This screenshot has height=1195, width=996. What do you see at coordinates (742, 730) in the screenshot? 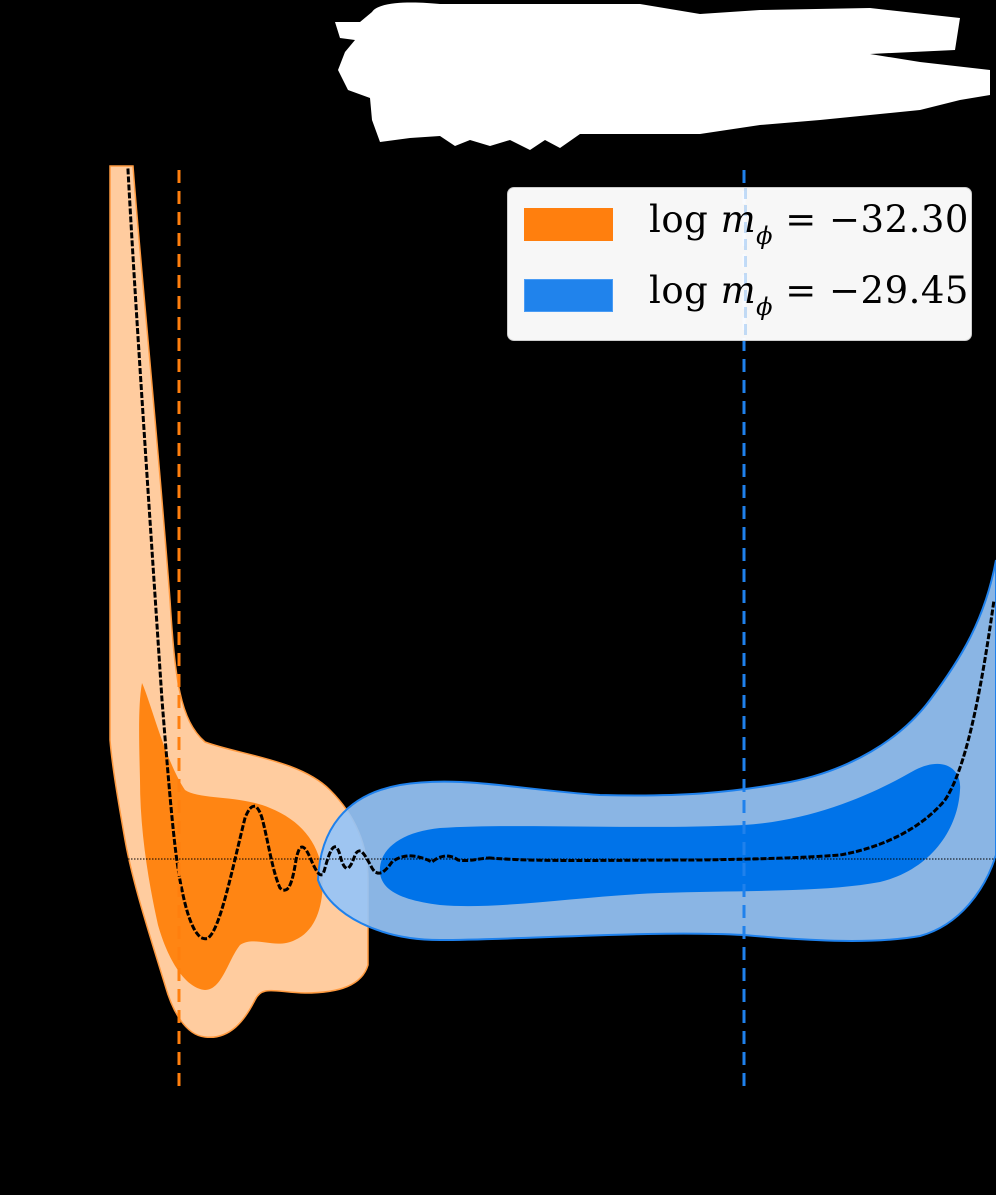
I see `blue-median-curve` at bounding box center [742, 730].